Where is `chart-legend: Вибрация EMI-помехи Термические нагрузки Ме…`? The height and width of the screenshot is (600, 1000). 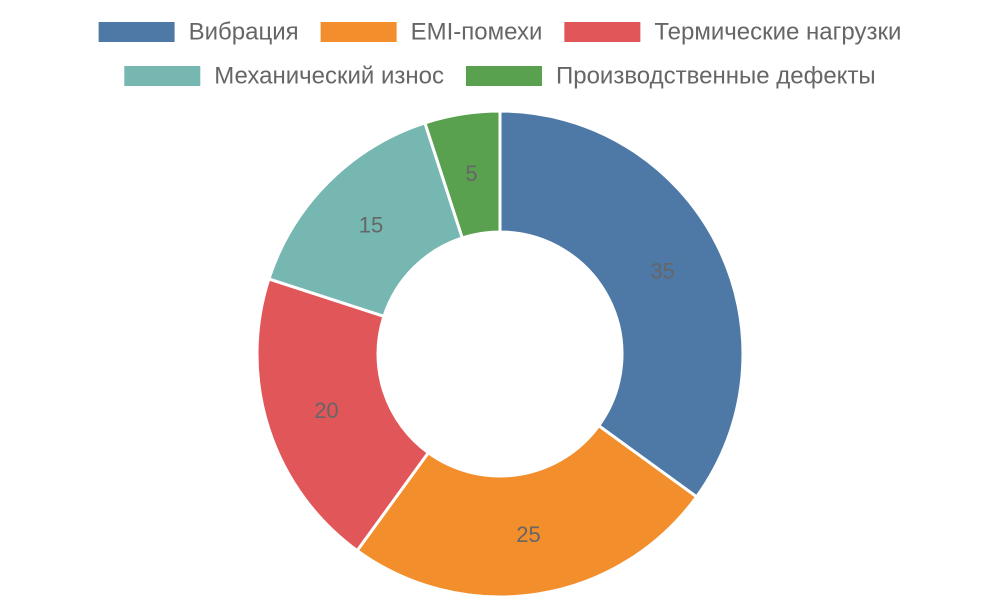 chart-legend: Вибрация EMI-помехи Термические нагрузки Ме… is located at coordinates (499, 54).